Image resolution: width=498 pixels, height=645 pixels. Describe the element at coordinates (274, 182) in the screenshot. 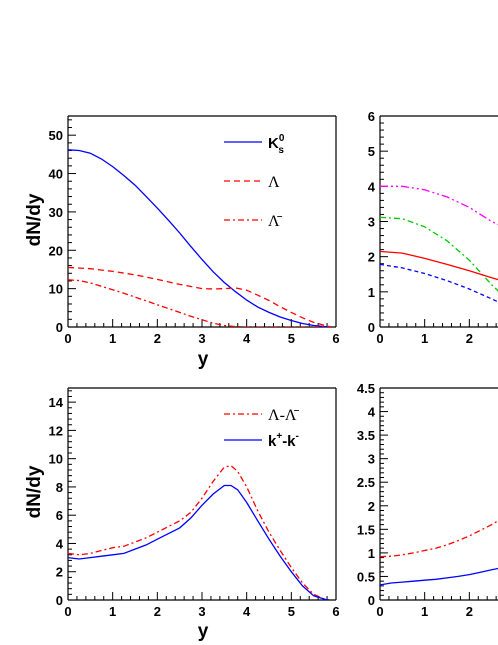

I see `legend-label-lambda: Λ` at that location.